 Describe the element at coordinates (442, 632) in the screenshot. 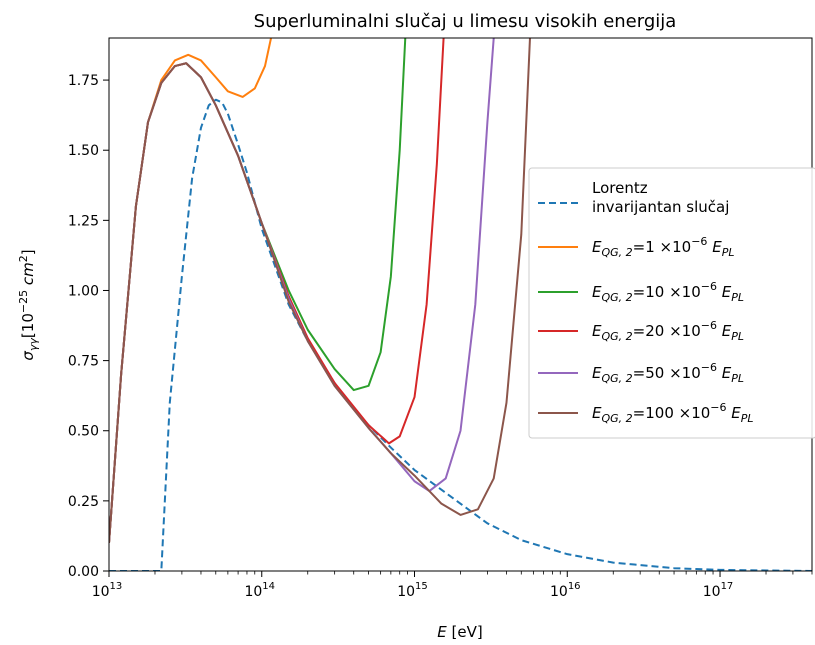

I see `x-axis-title-symbol: E` at that location.